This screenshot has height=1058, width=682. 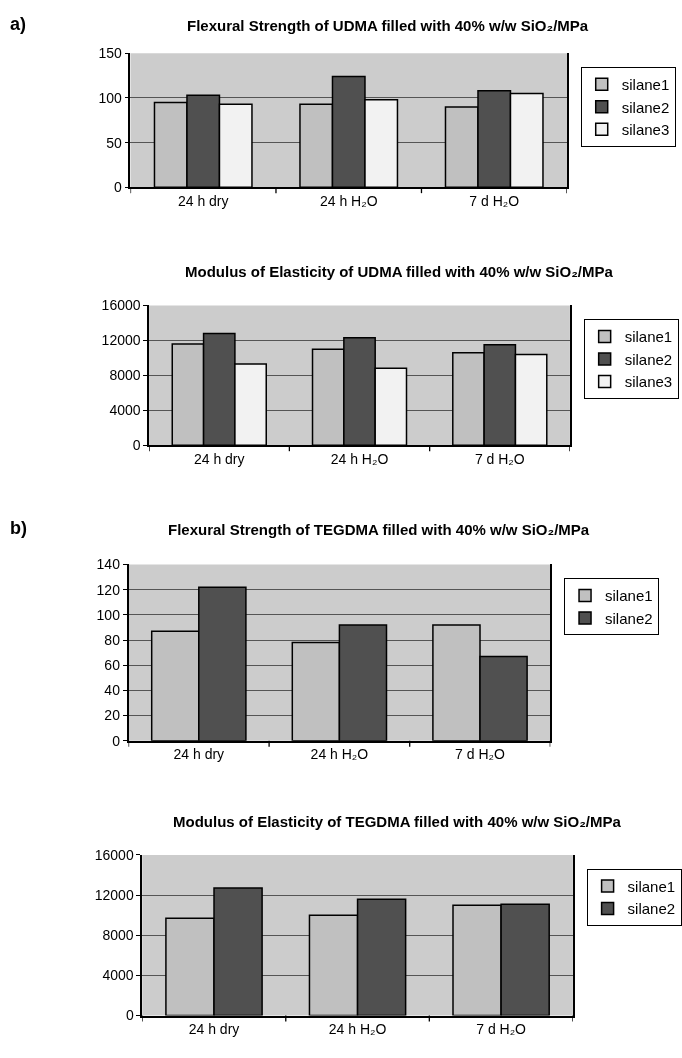 What do you see at coordinates (397, 821) in the screenshot?
I see `chart-title: Modulus of Elasticity of TEGDMA filled with 40% w/w SiO₂/MPa` at bounding box center [397, 821].